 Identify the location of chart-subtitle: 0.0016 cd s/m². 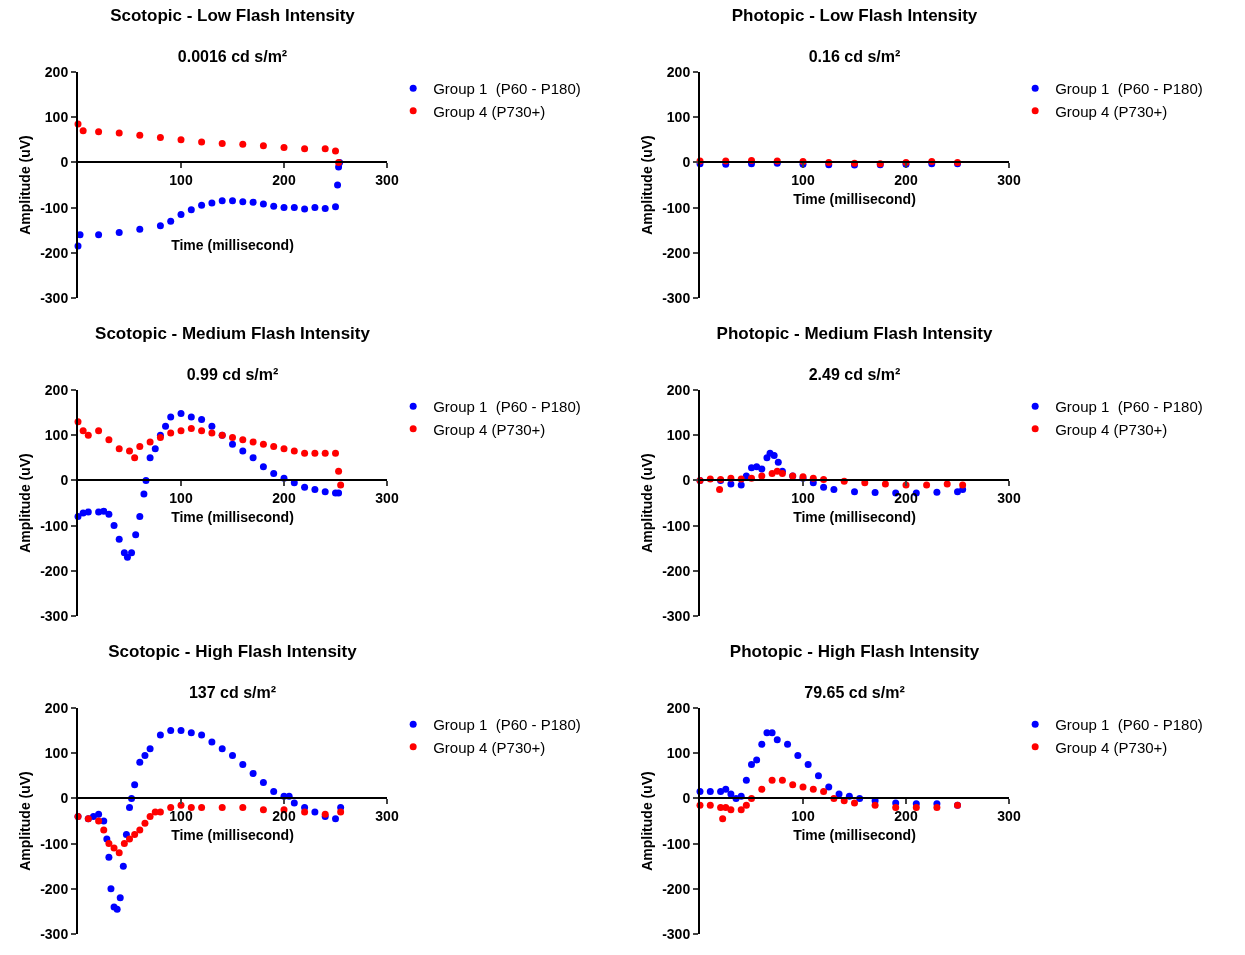
(232, 57).